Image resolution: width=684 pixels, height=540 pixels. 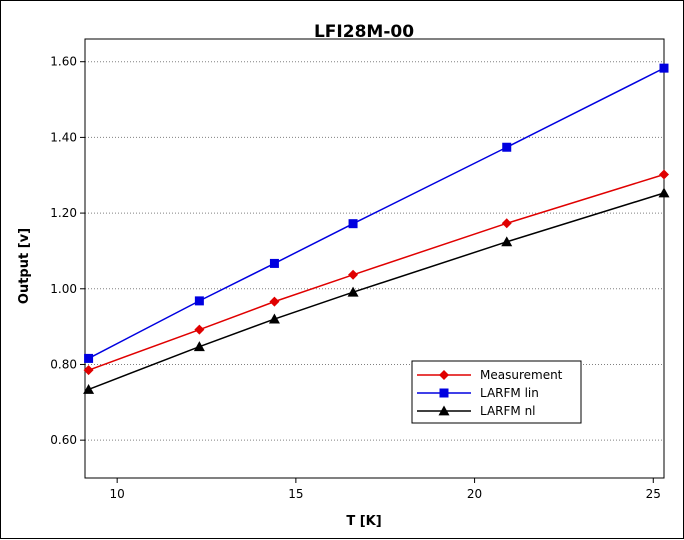 I want to click on x-tick-label: 15, so click(x=295, y=494).